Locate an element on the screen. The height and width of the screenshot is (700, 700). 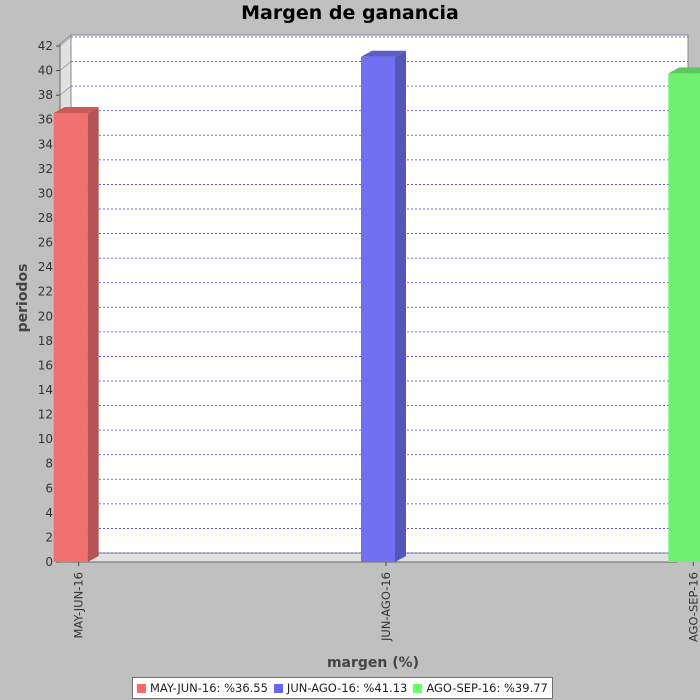
y-tick-label: 14 is located at coordinates (45, 390).